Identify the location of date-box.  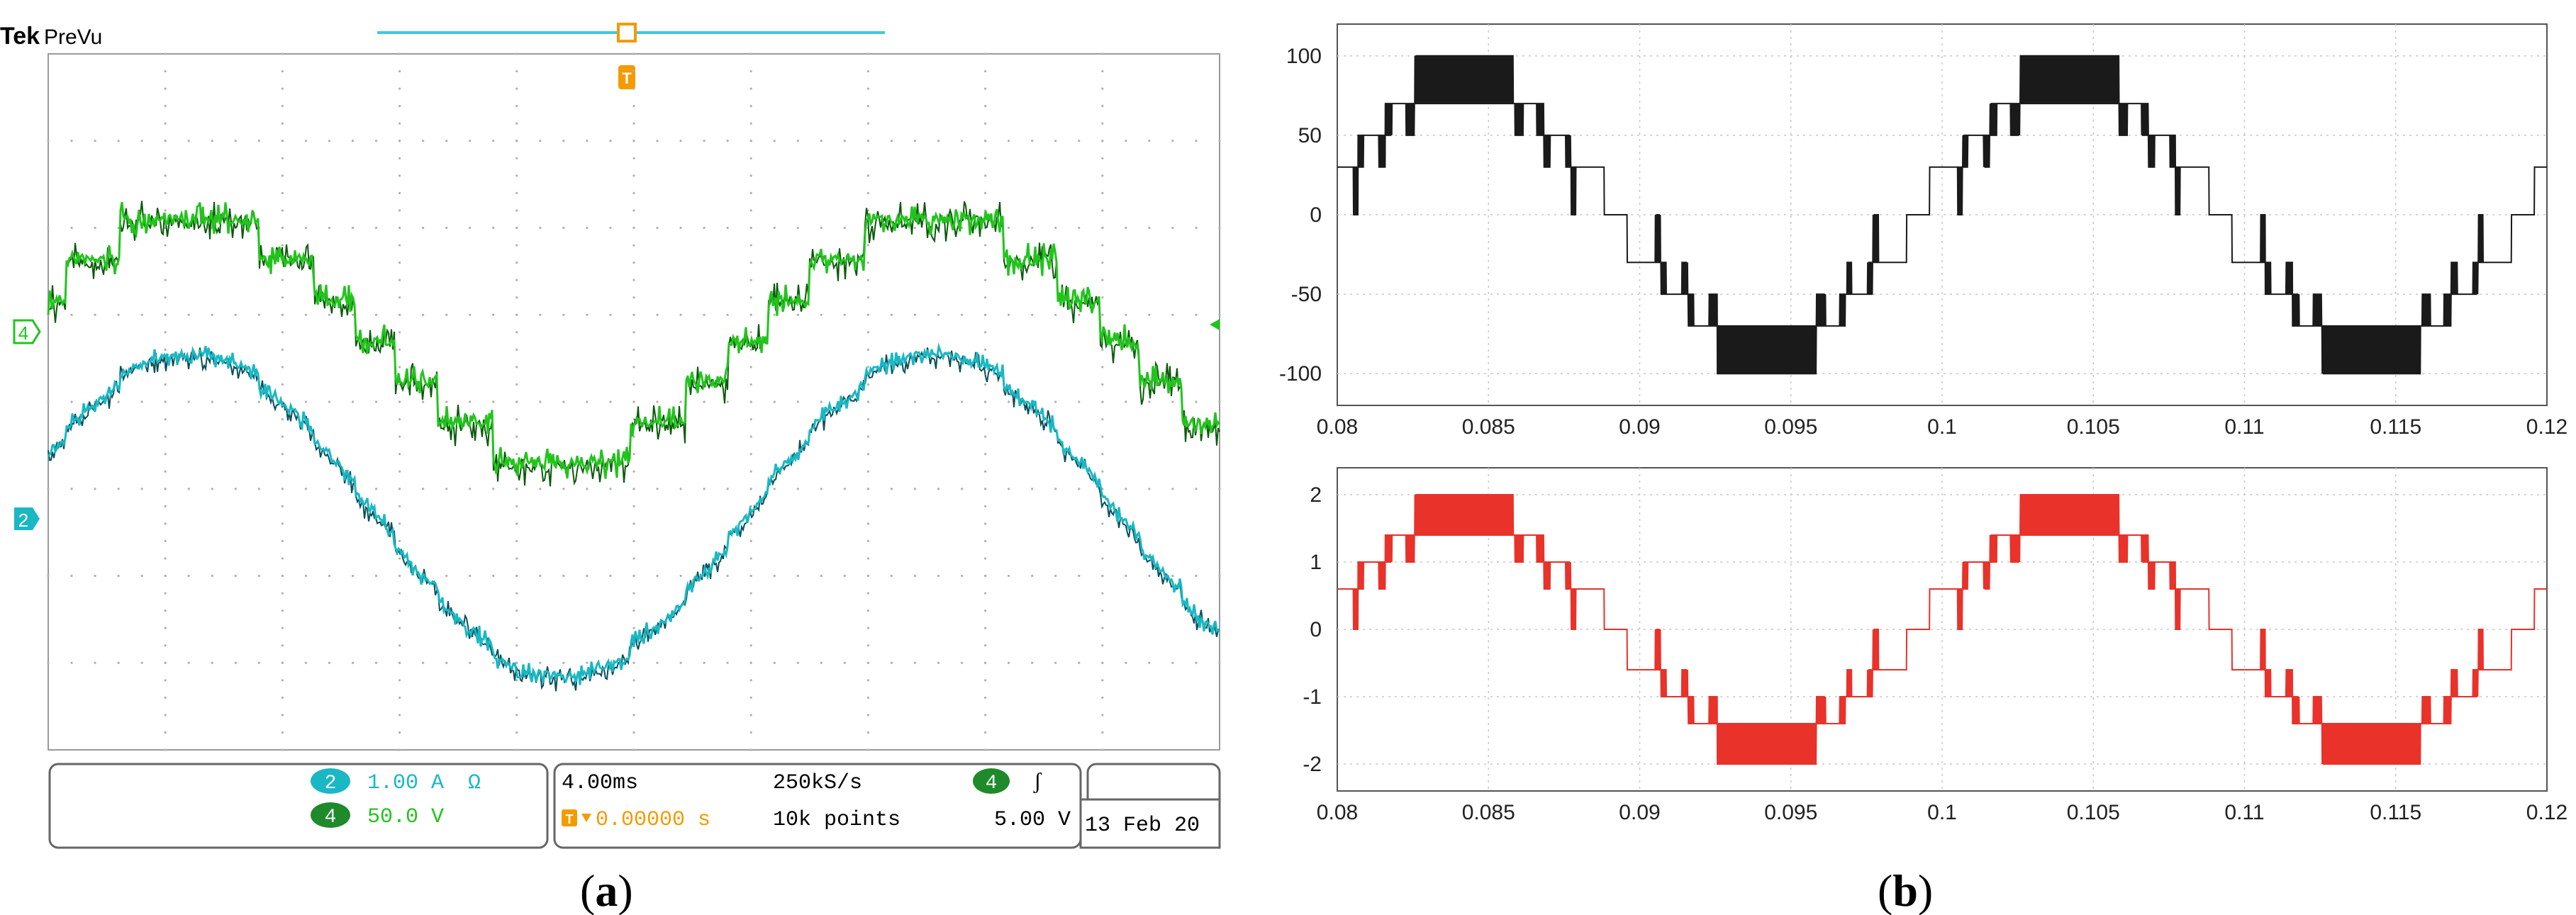
(1150, 823).